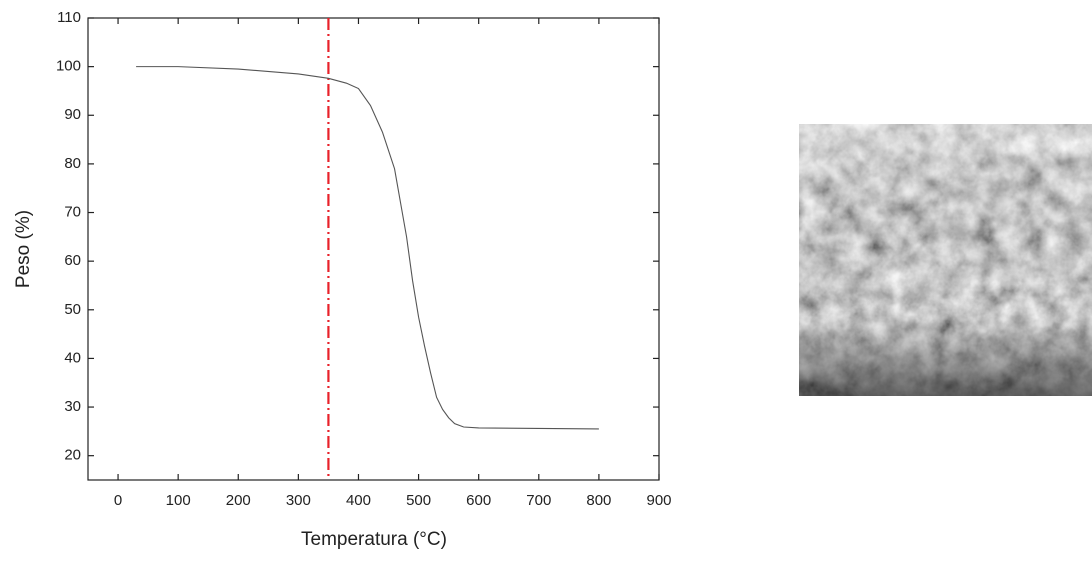 This screenshot has width=1092, height=561. Describe the element at coordinates (598, 500) in the screenshot. I see `x-tick-label: 800` at that location.